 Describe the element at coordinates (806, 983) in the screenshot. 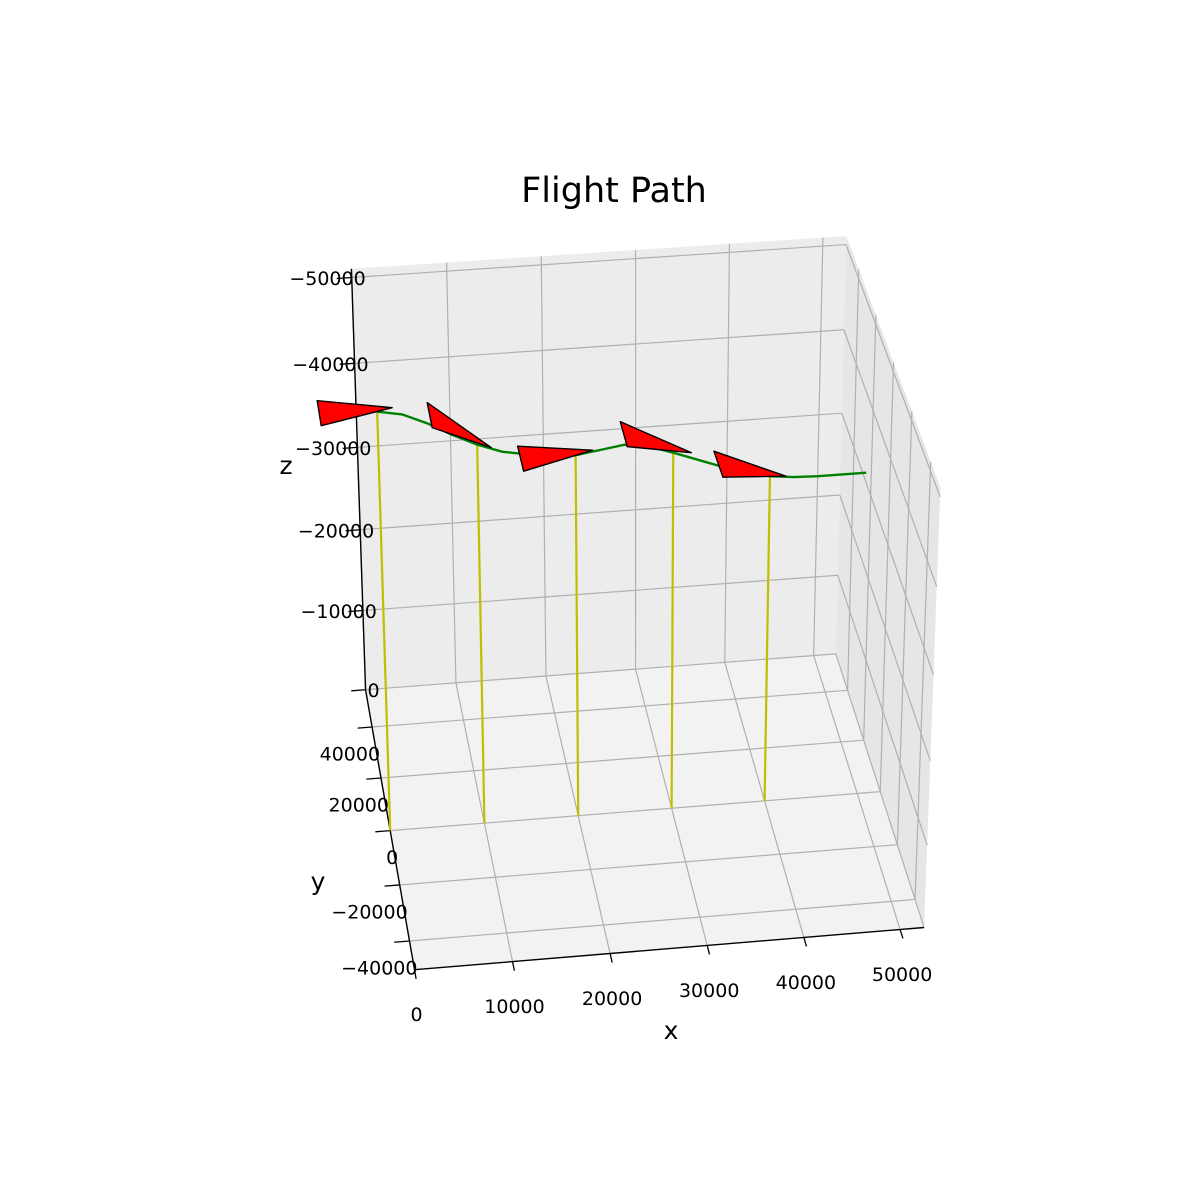

I see `x-tick-label: 40000` at that location.